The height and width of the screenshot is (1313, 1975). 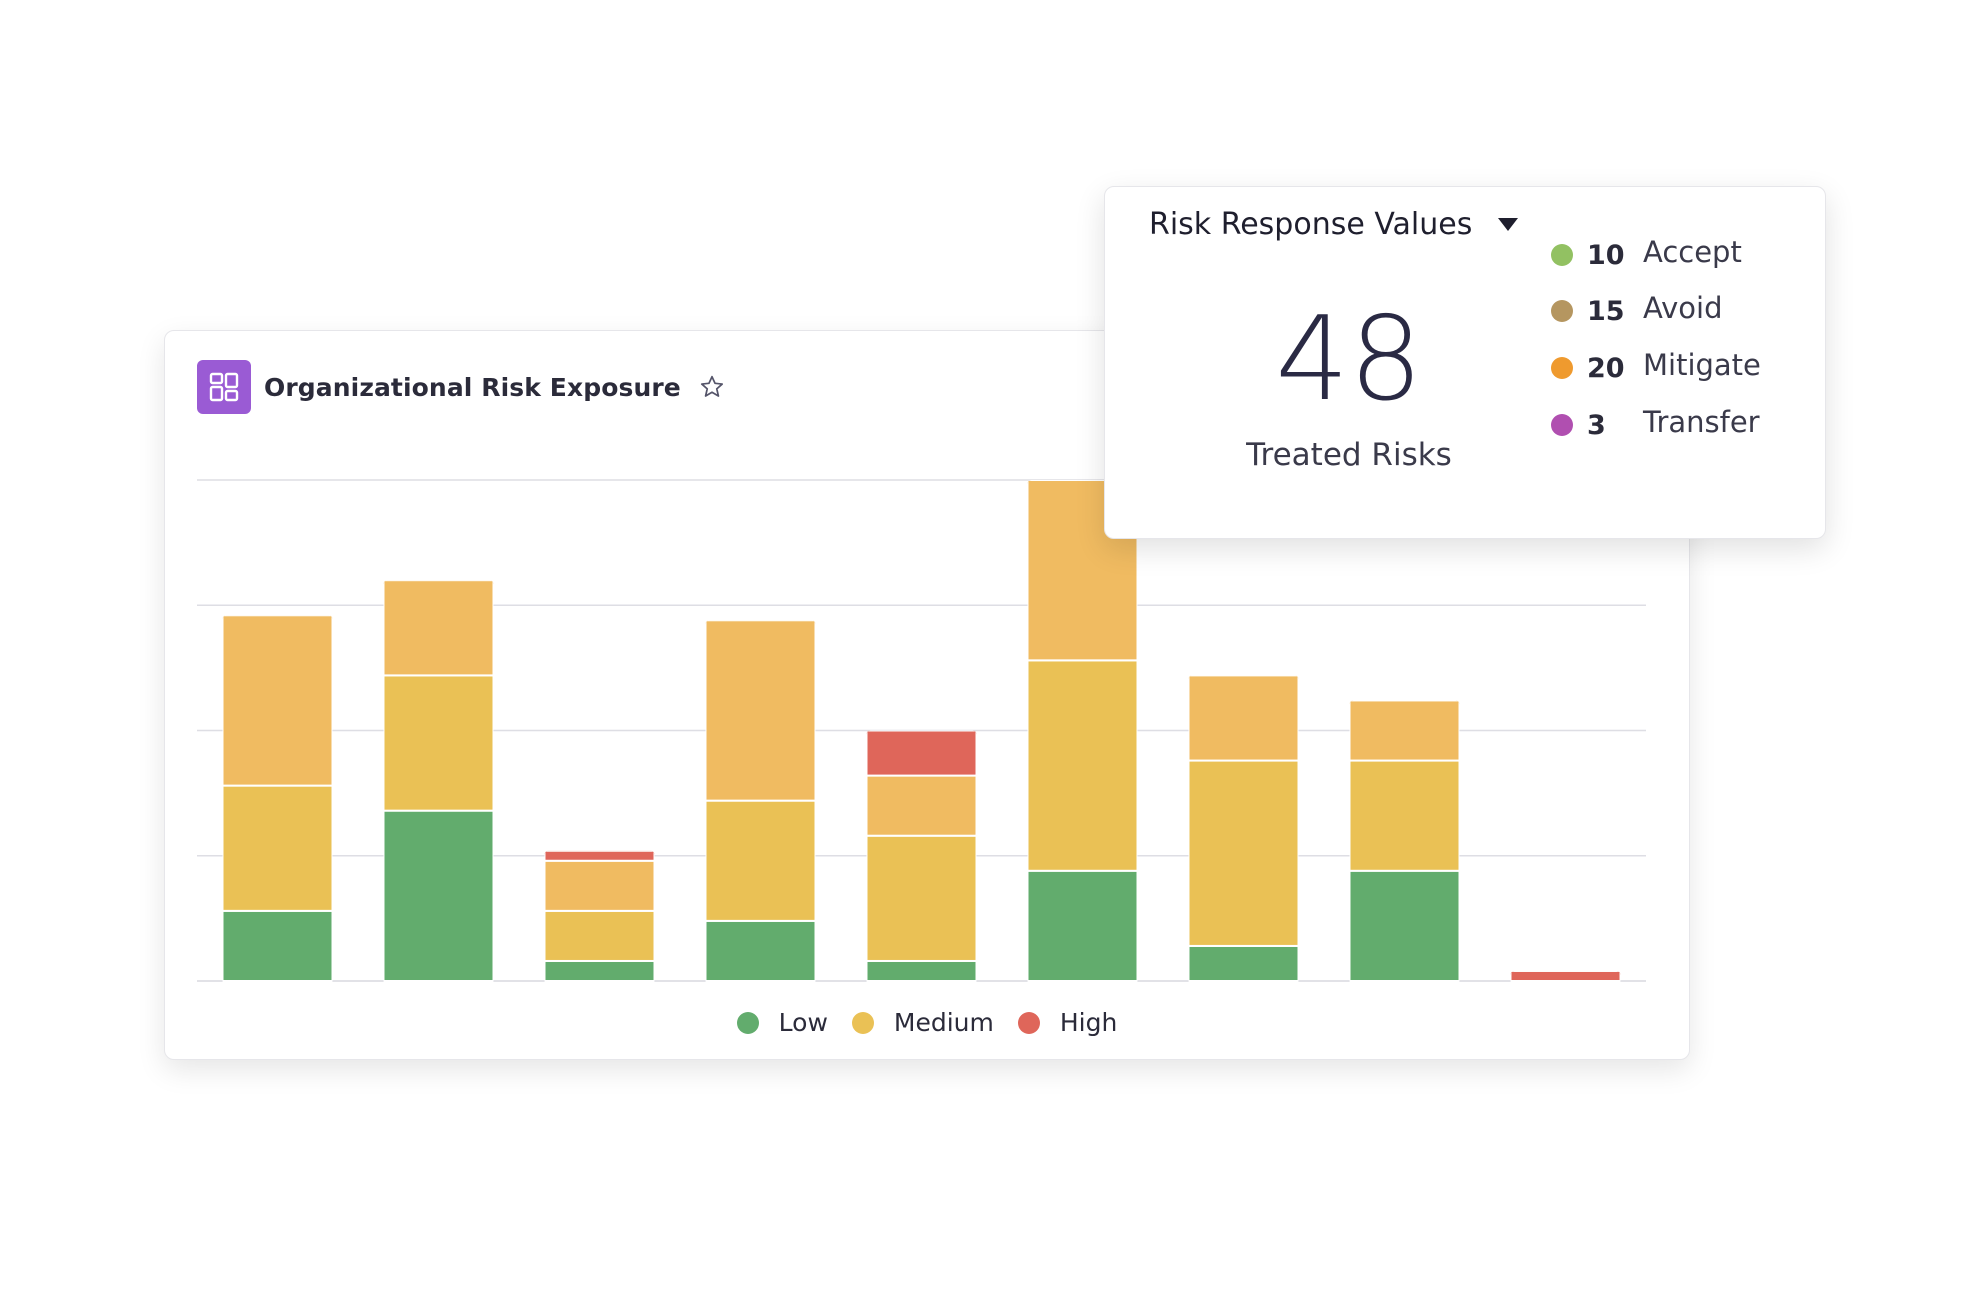 I want to click on legend-label-medium: Medium, so click(x=943, y=1022).